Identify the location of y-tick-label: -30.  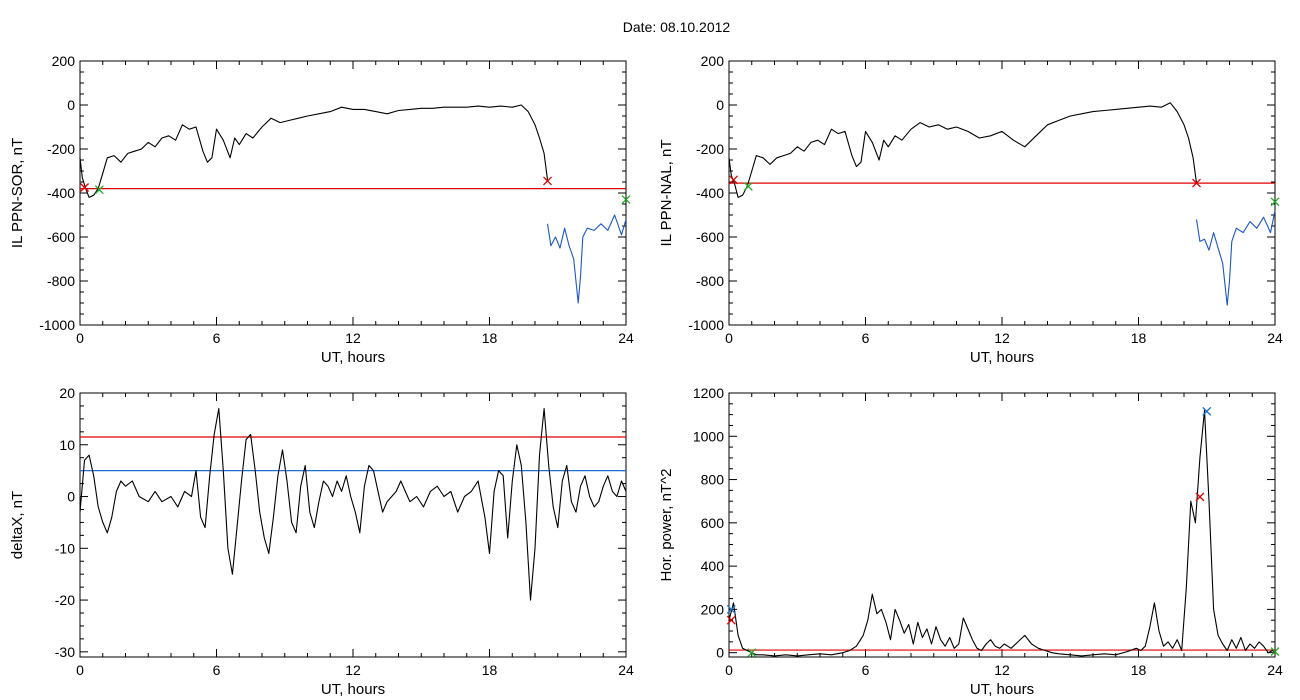
(65, 652).